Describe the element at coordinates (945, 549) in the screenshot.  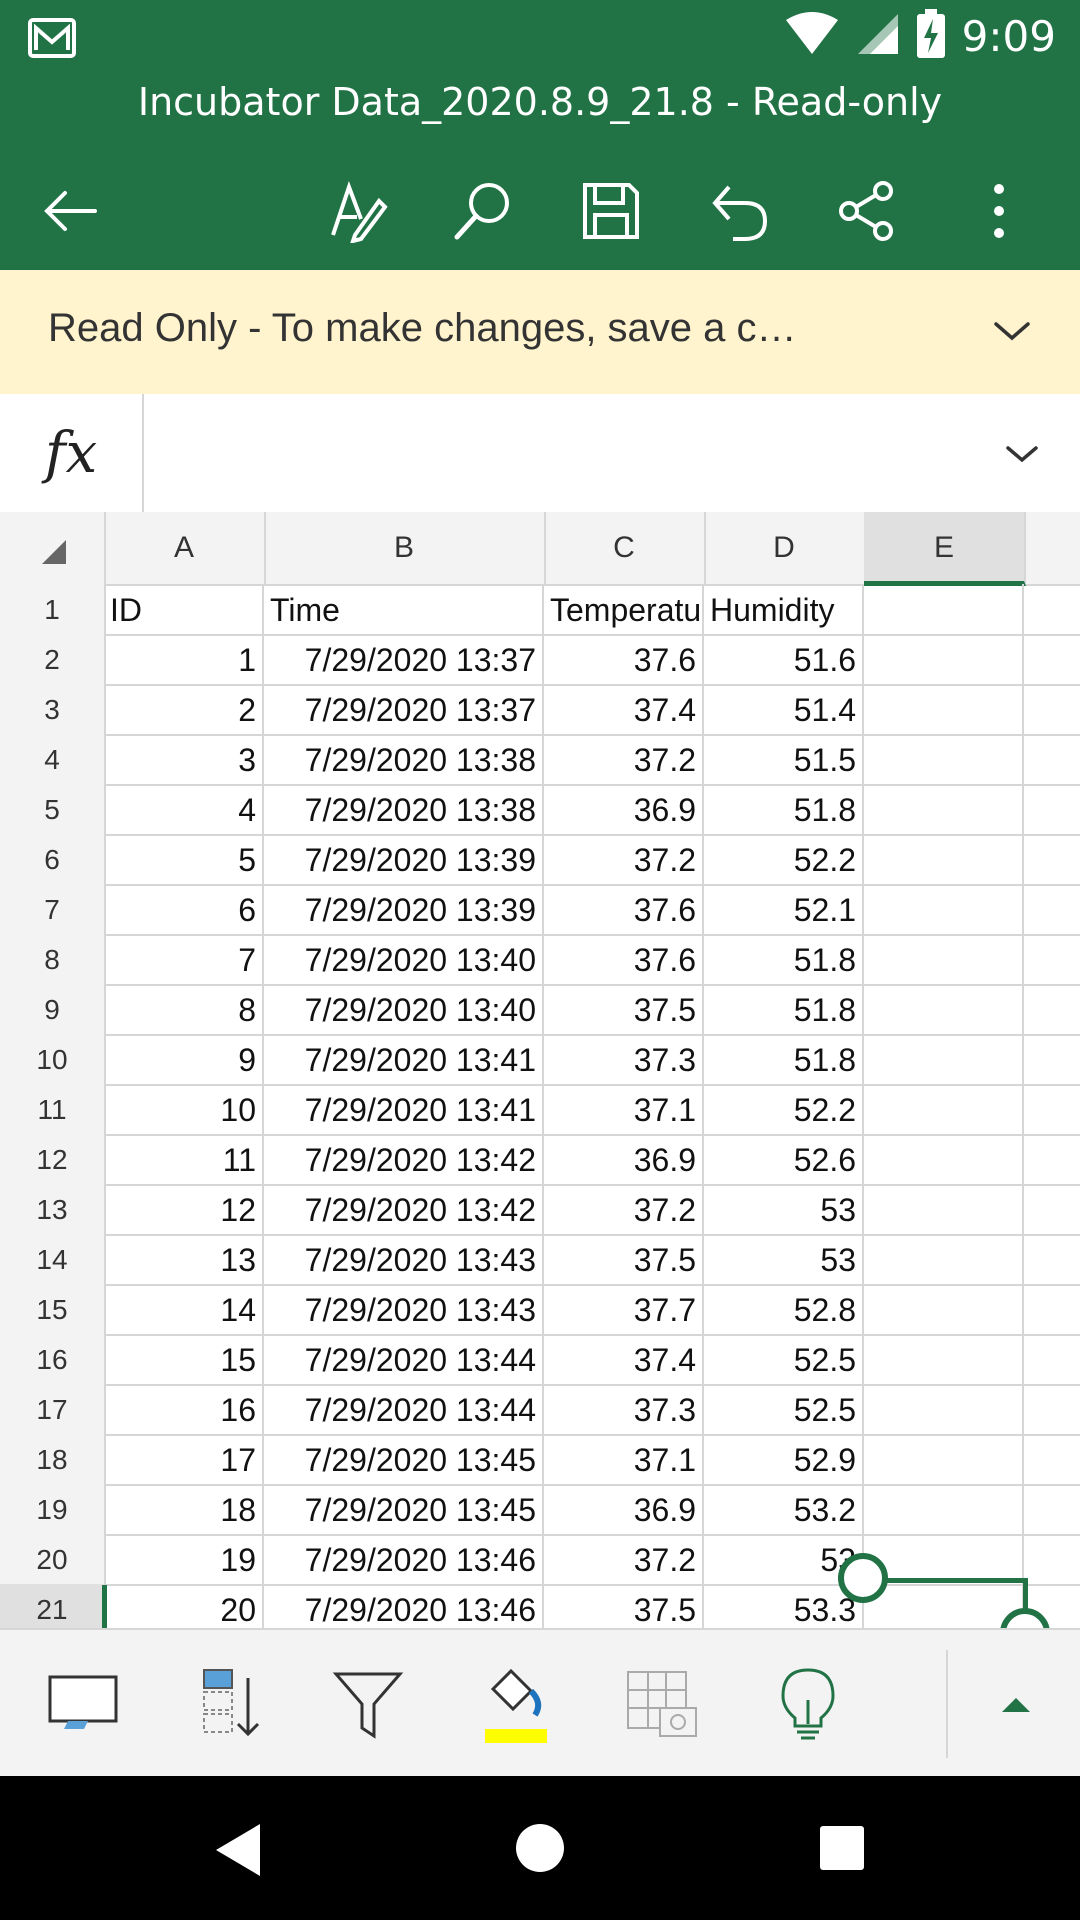
I see `column-header-e: E` at that location.